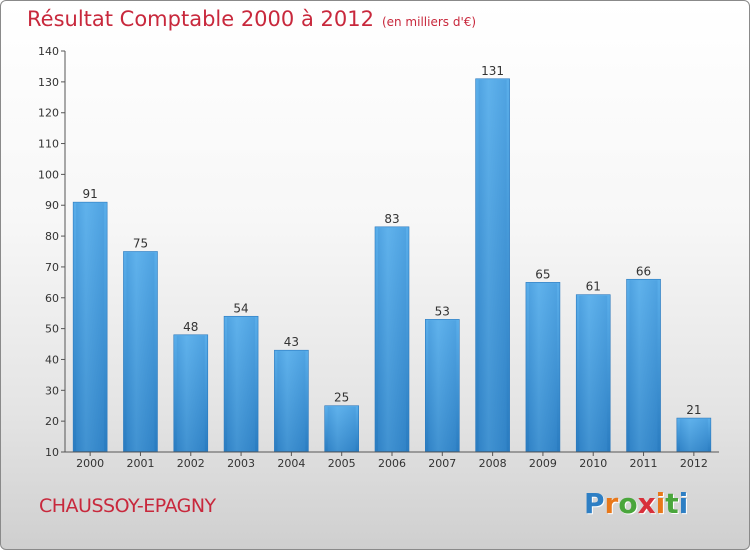 Image resolution: width=750 pixels, height=550 pixels. I want to click on x-tick-label: 2011, so click(644, 463).